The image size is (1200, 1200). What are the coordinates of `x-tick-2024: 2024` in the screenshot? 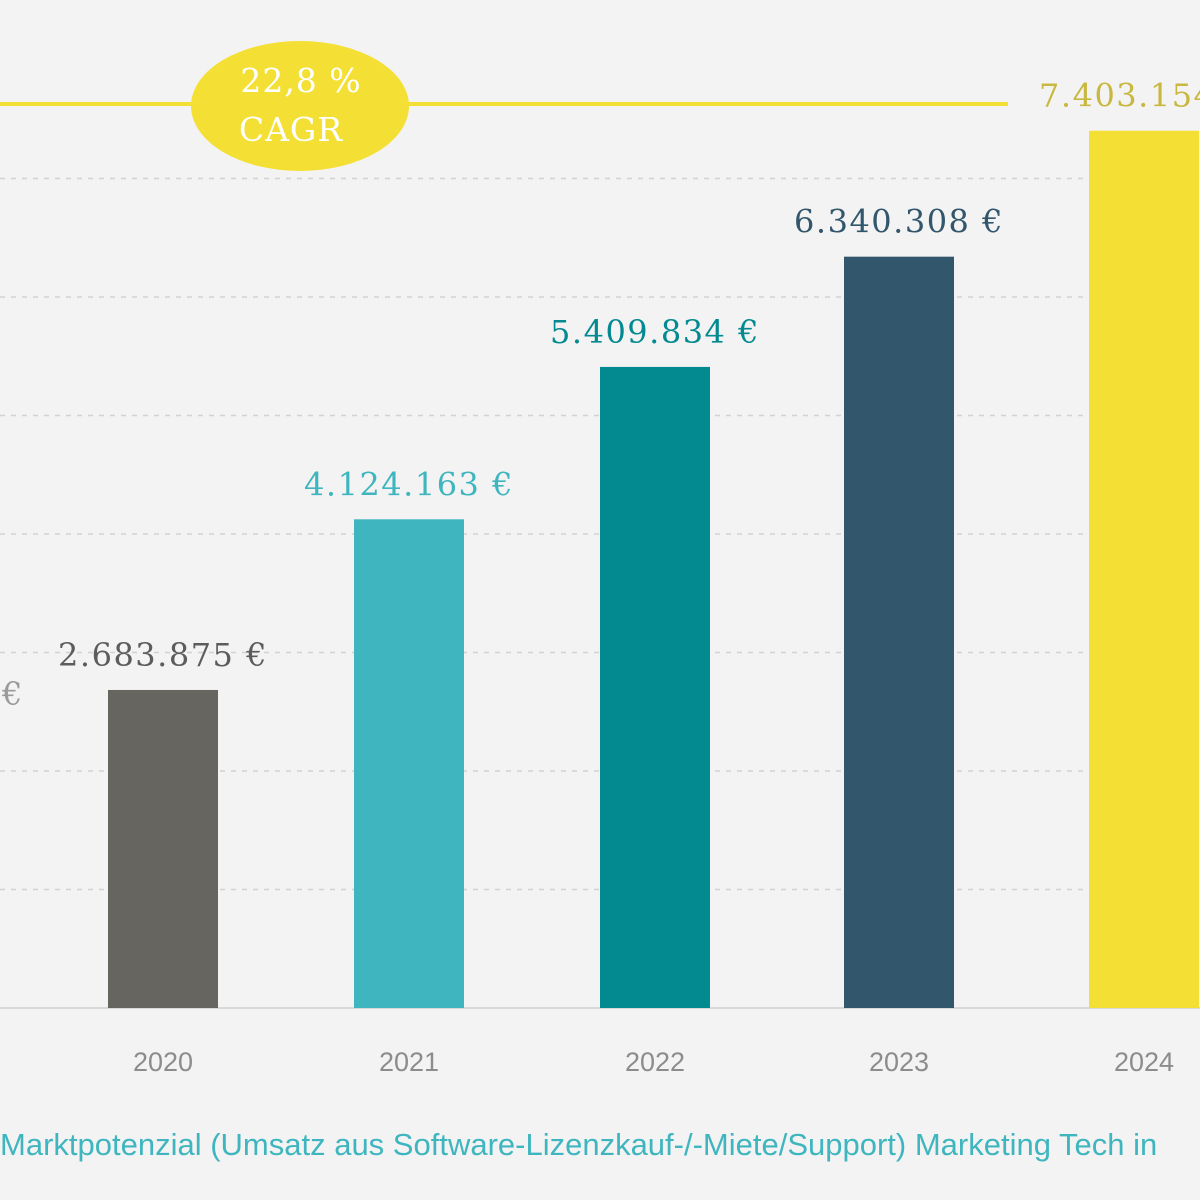 It's located at (1144, 1062).